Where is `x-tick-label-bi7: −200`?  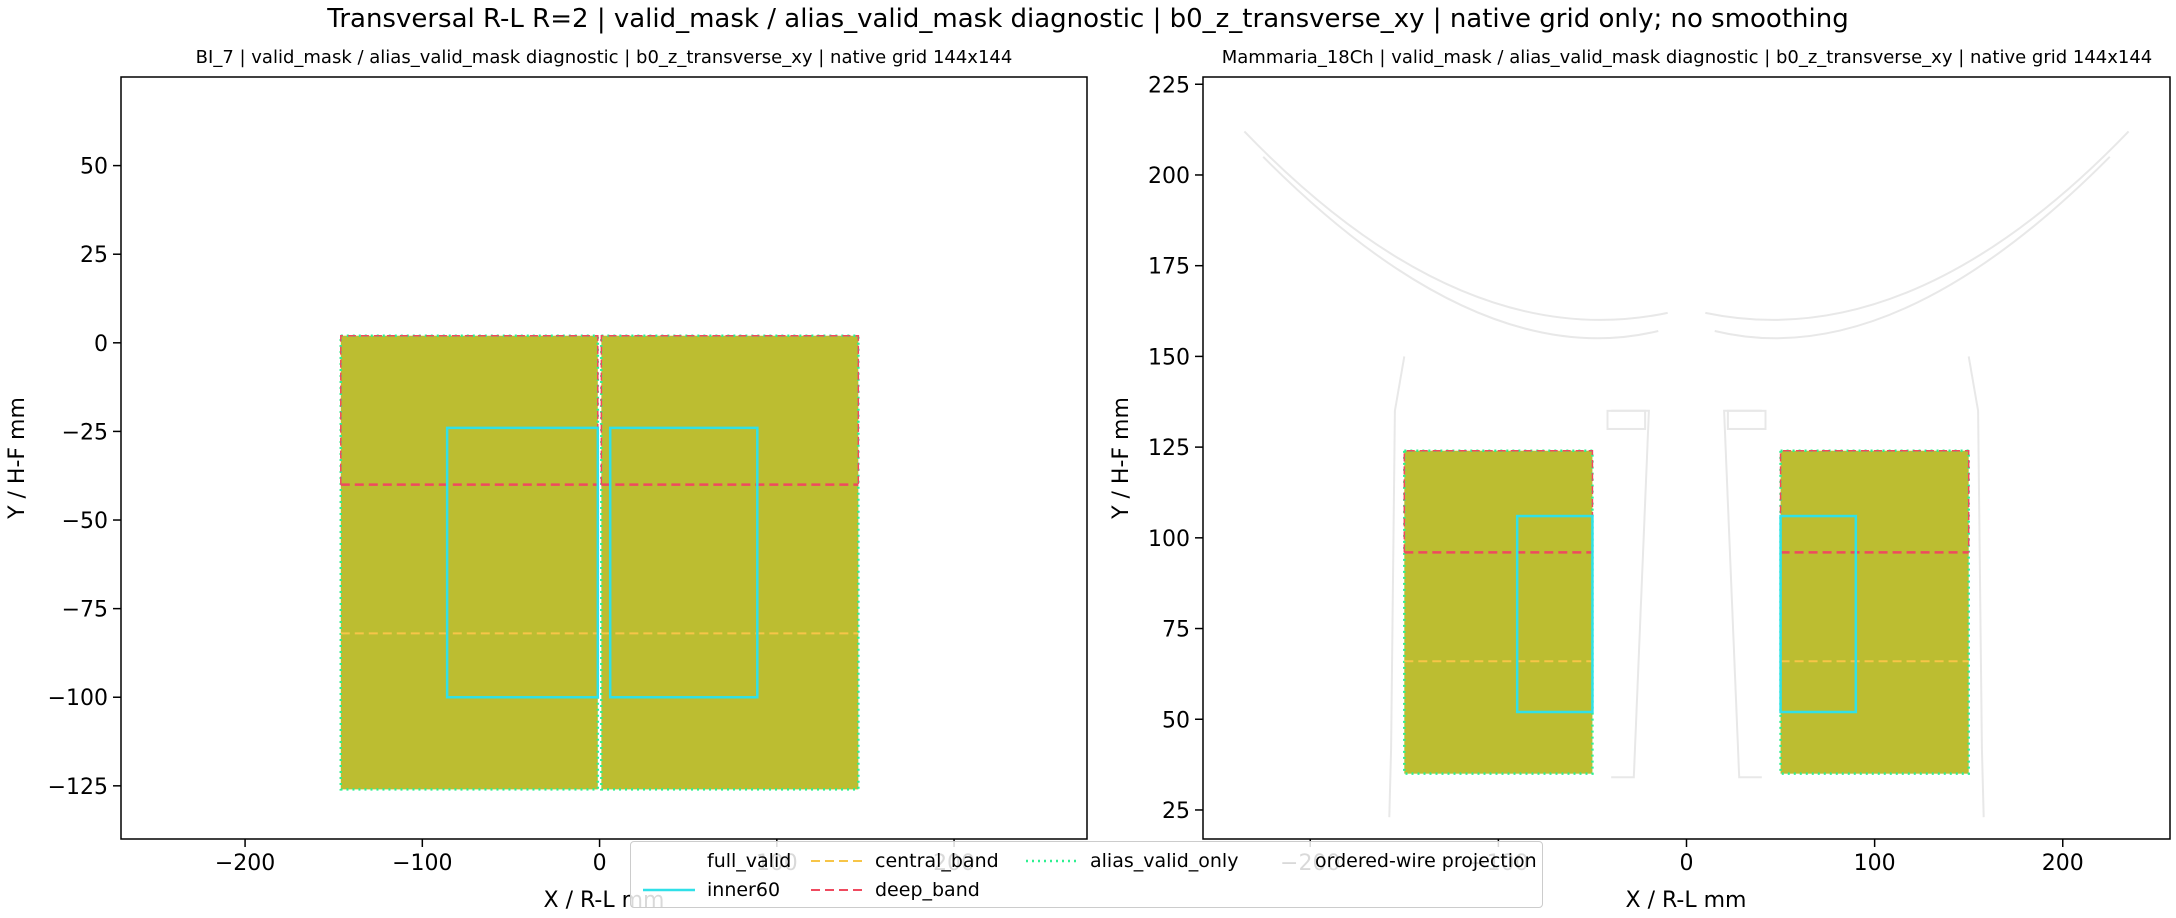
x-tick-label-bi7: −200 is located at coordinates (245, 863).